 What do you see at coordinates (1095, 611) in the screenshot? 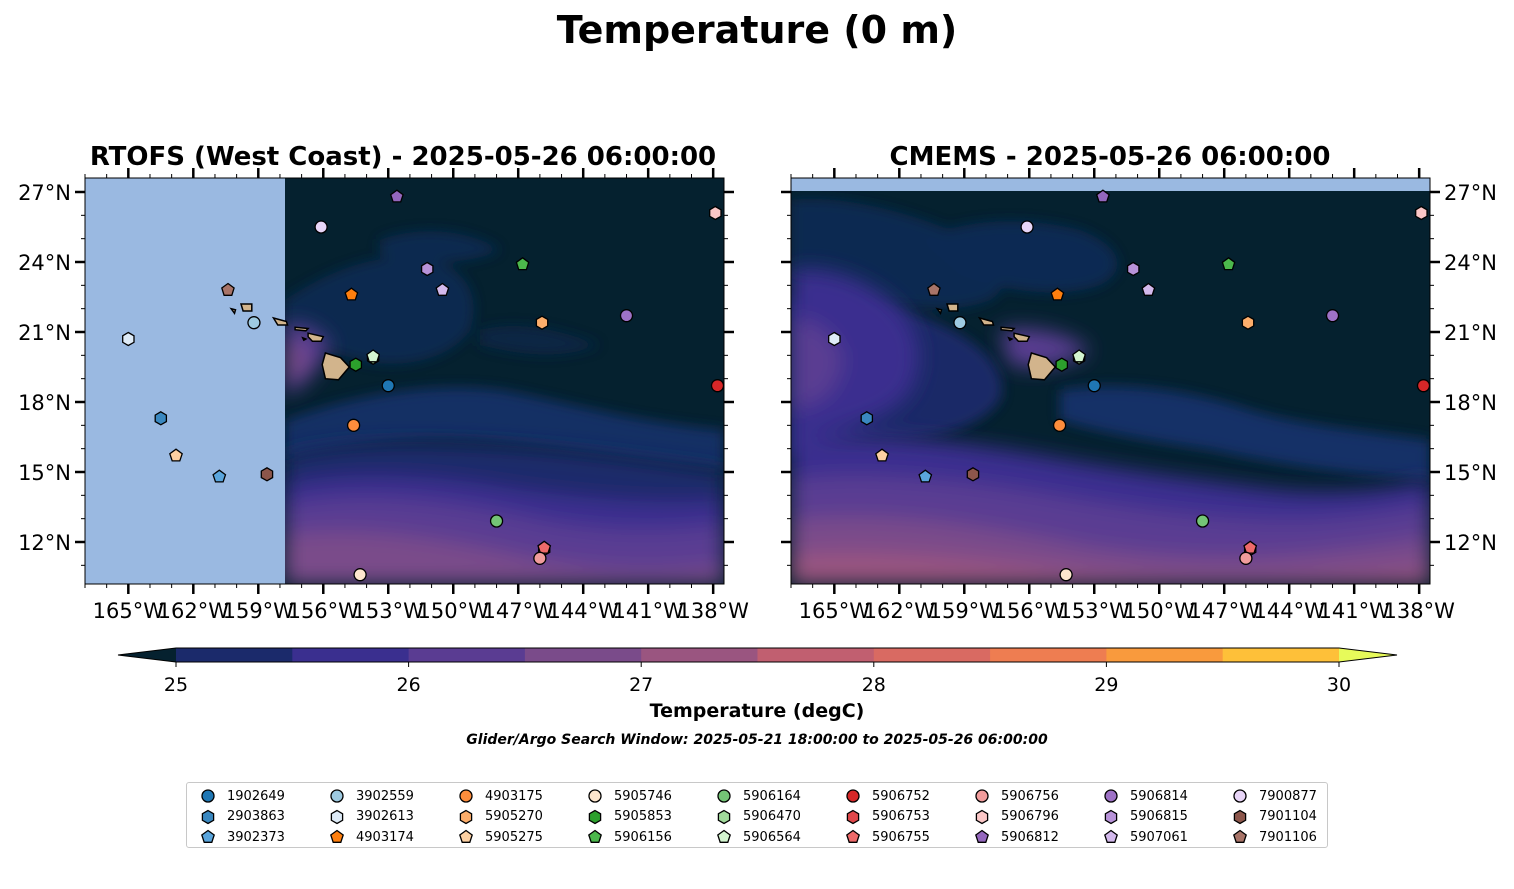
I see `x-tick-label: 153°W` at bounding box center [1095, 611].